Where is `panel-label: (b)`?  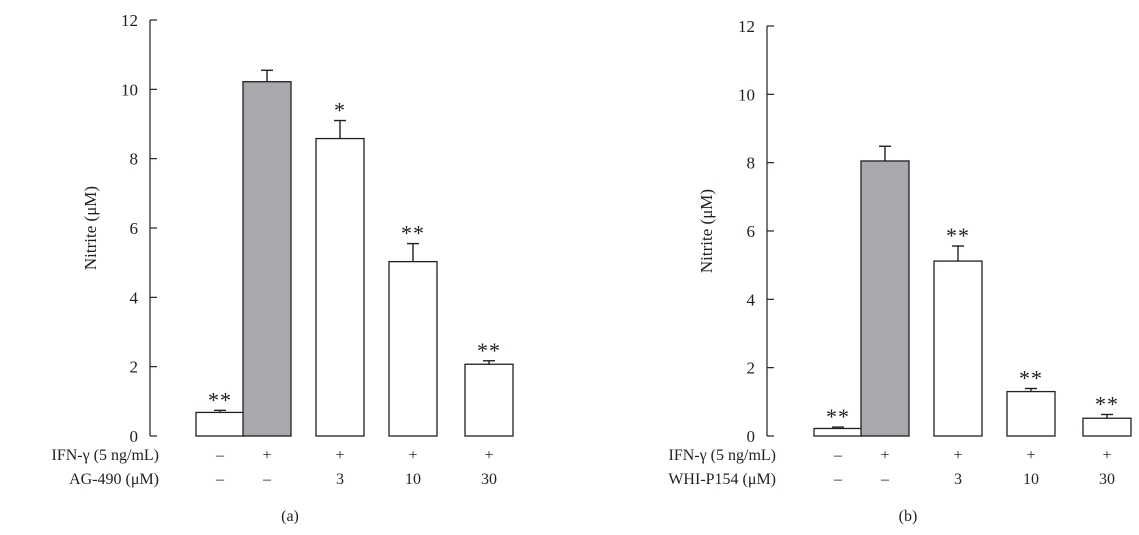
panel-label: (b) is located at coordinates (908, 516).